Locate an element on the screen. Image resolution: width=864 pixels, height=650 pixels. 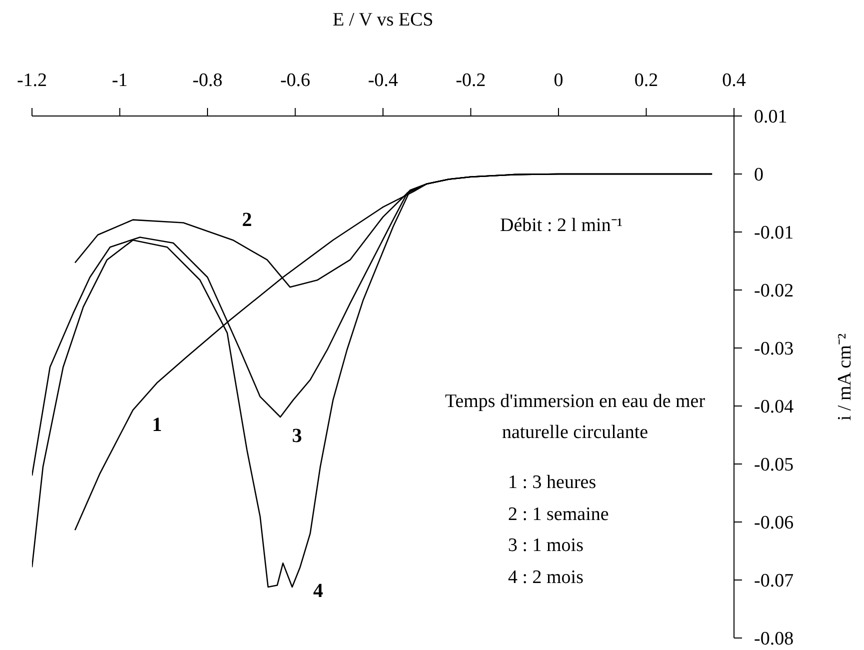
y-tick-label: -0.02 is located at coordinates (774, 291).